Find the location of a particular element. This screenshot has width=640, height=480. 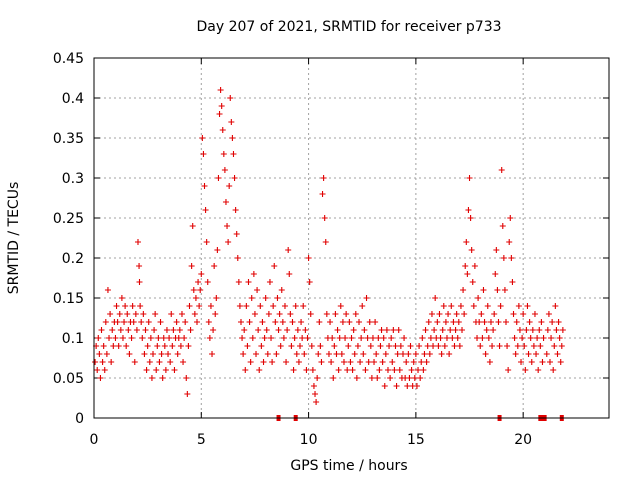

y-tick-label: 0.45 is located at coordinates (68, 59).